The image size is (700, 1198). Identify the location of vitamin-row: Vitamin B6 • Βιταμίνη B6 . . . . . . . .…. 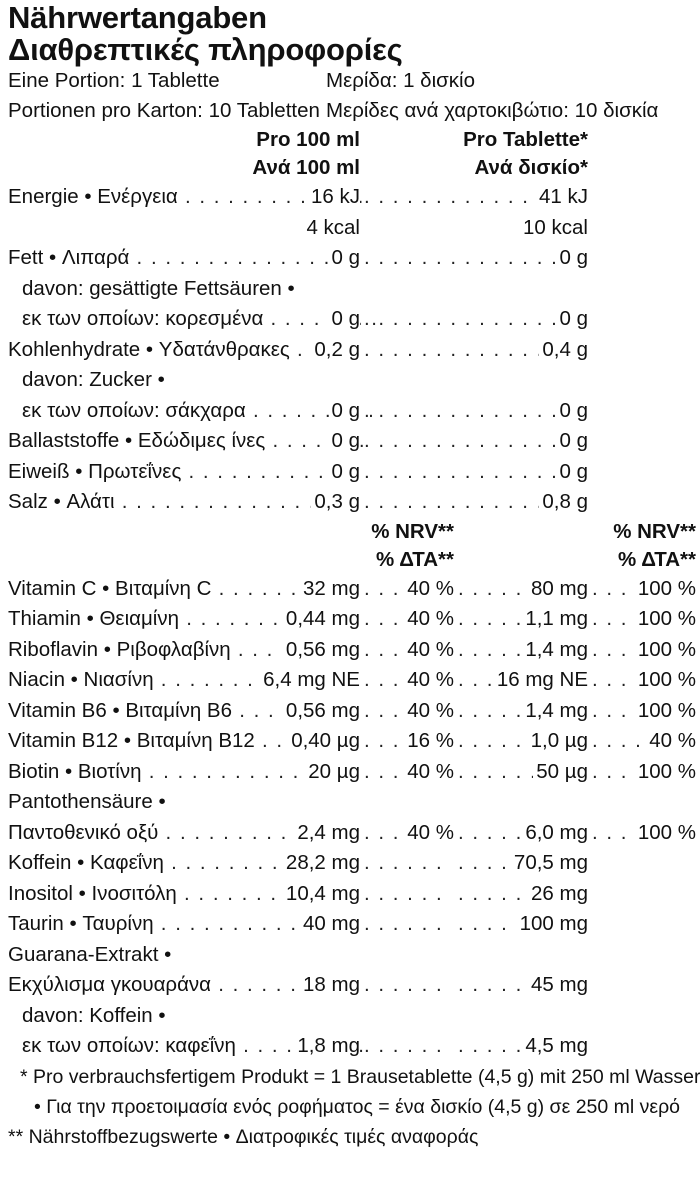
(352, 710).